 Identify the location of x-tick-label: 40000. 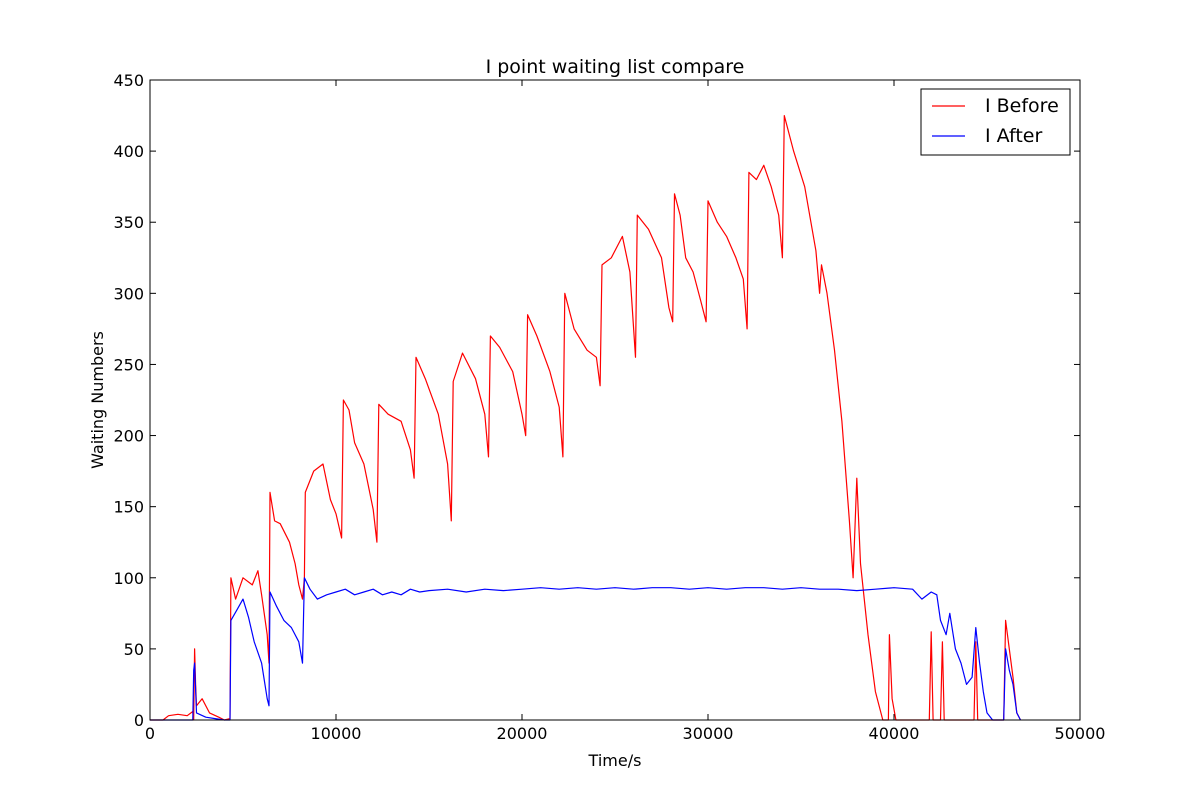
(894, 733).